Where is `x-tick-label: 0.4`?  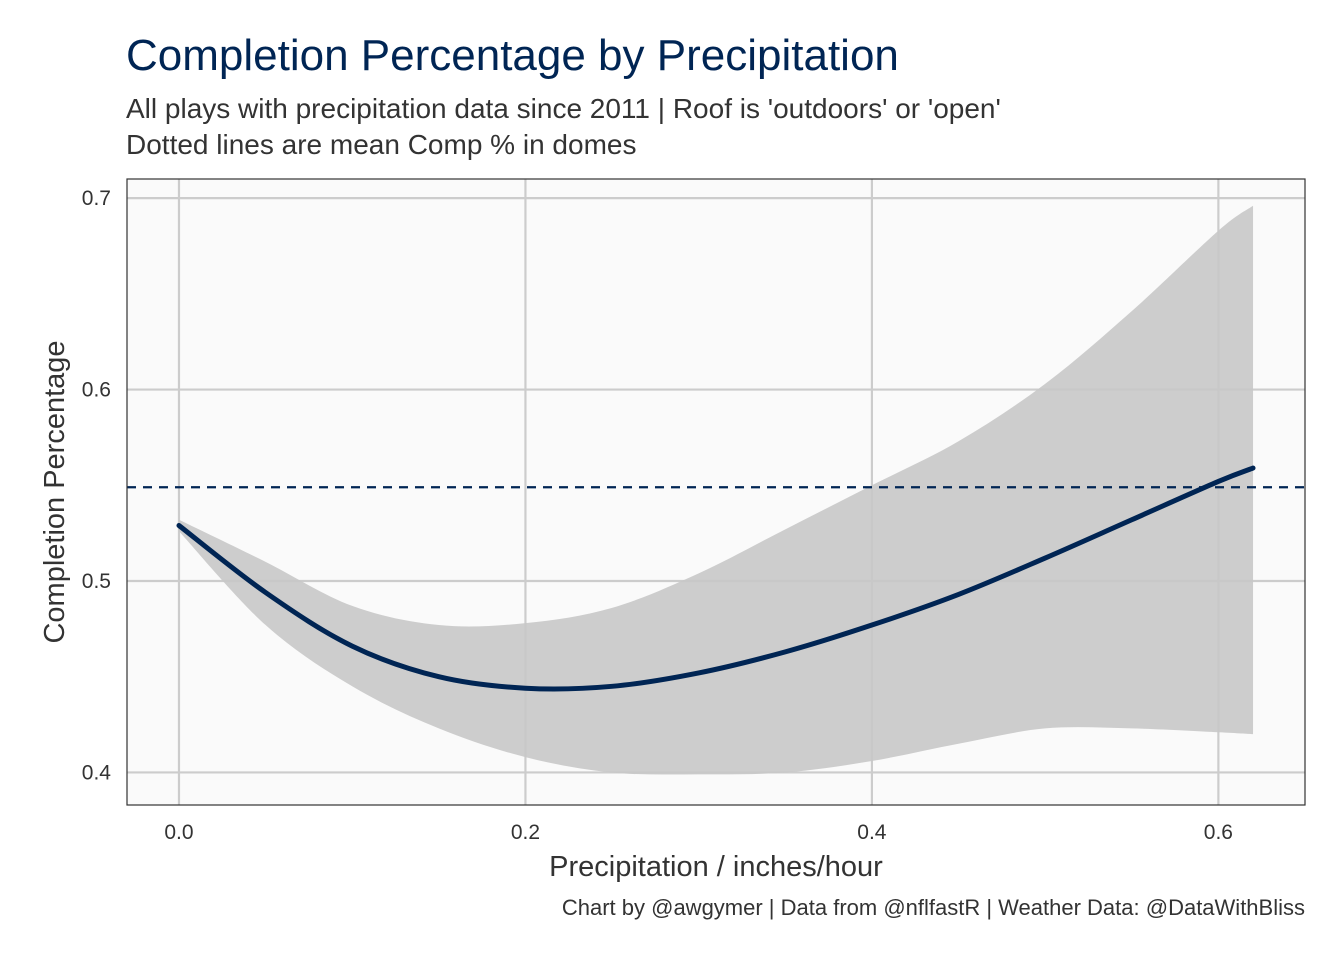
x-tick-label: 0.4 is located at coordinates (872, 832).